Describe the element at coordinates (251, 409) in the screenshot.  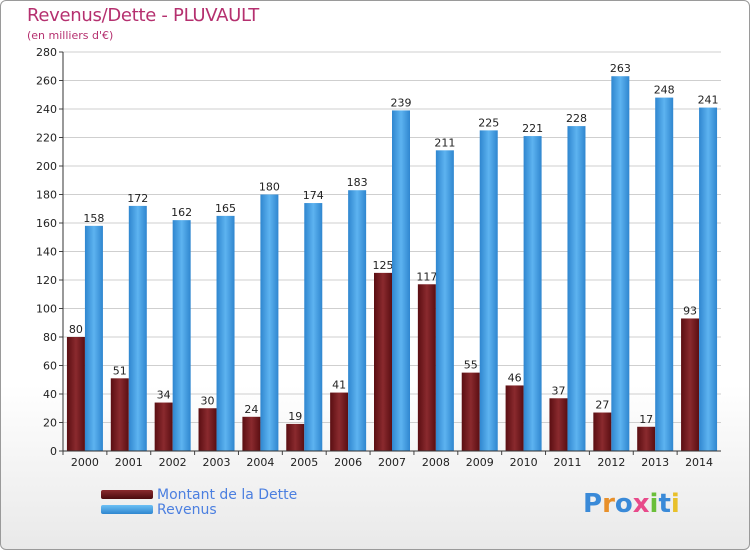
I see `data-label-dette: 24` at that location.